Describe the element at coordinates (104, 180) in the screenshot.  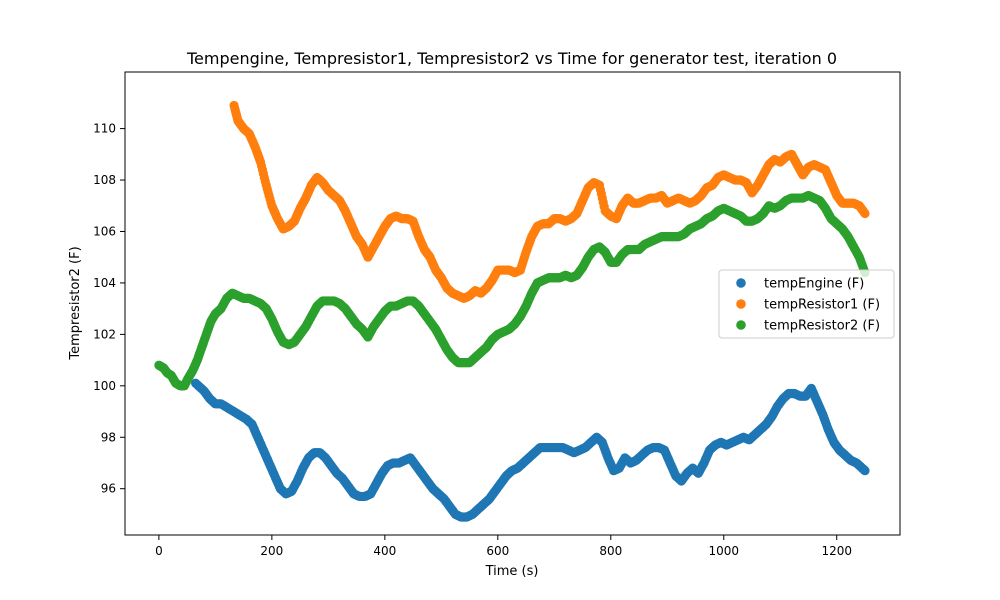
I see `y-tick-label: 108` at that location.